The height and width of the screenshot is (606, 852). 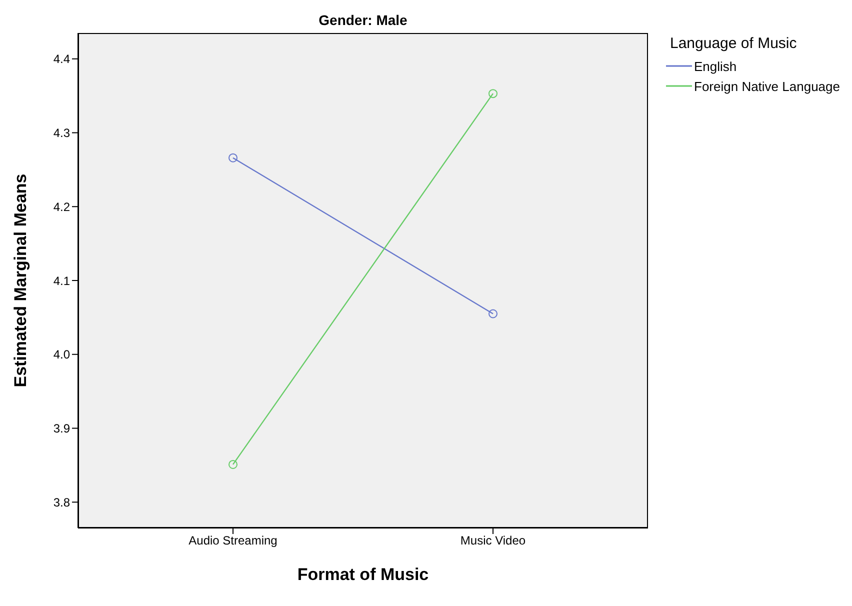 What do you see at coordinates (233, 541) in the screenshot?
I see `x-tick-label: Audio Streaming` at bounding box center [233, 541].